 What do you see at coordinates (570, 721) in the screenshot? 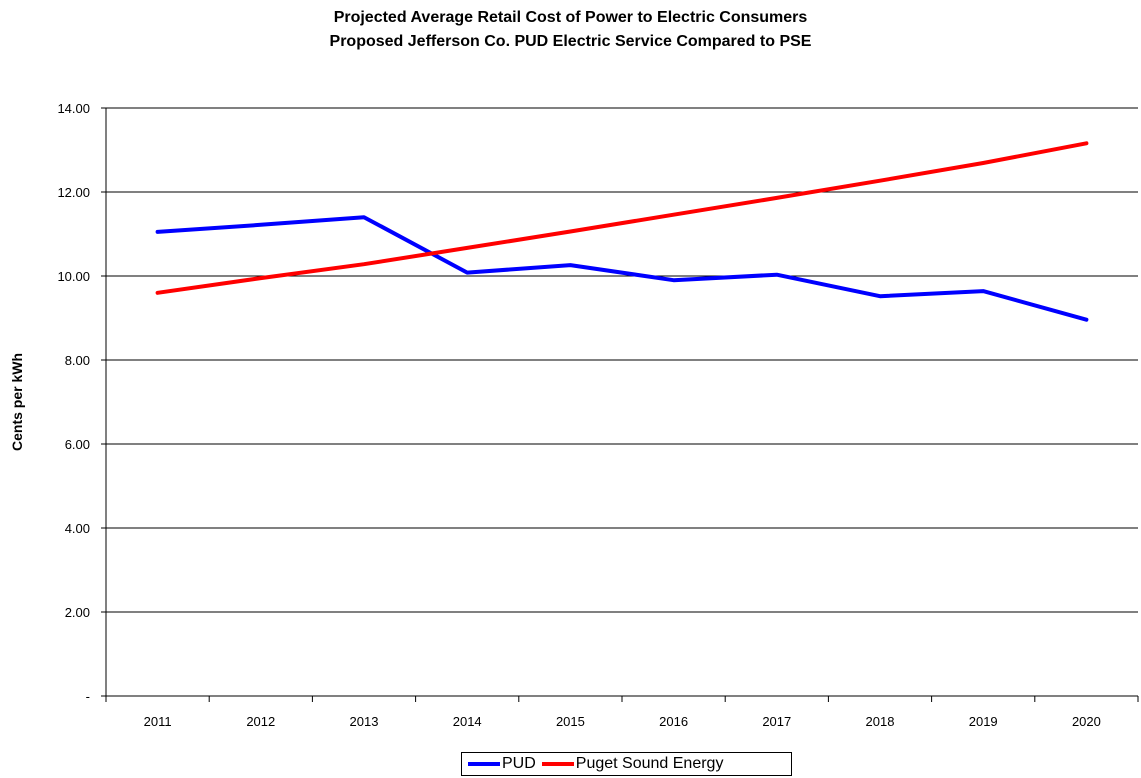
I see `x-tick-label: 2015` at bounding box center [570, 721].